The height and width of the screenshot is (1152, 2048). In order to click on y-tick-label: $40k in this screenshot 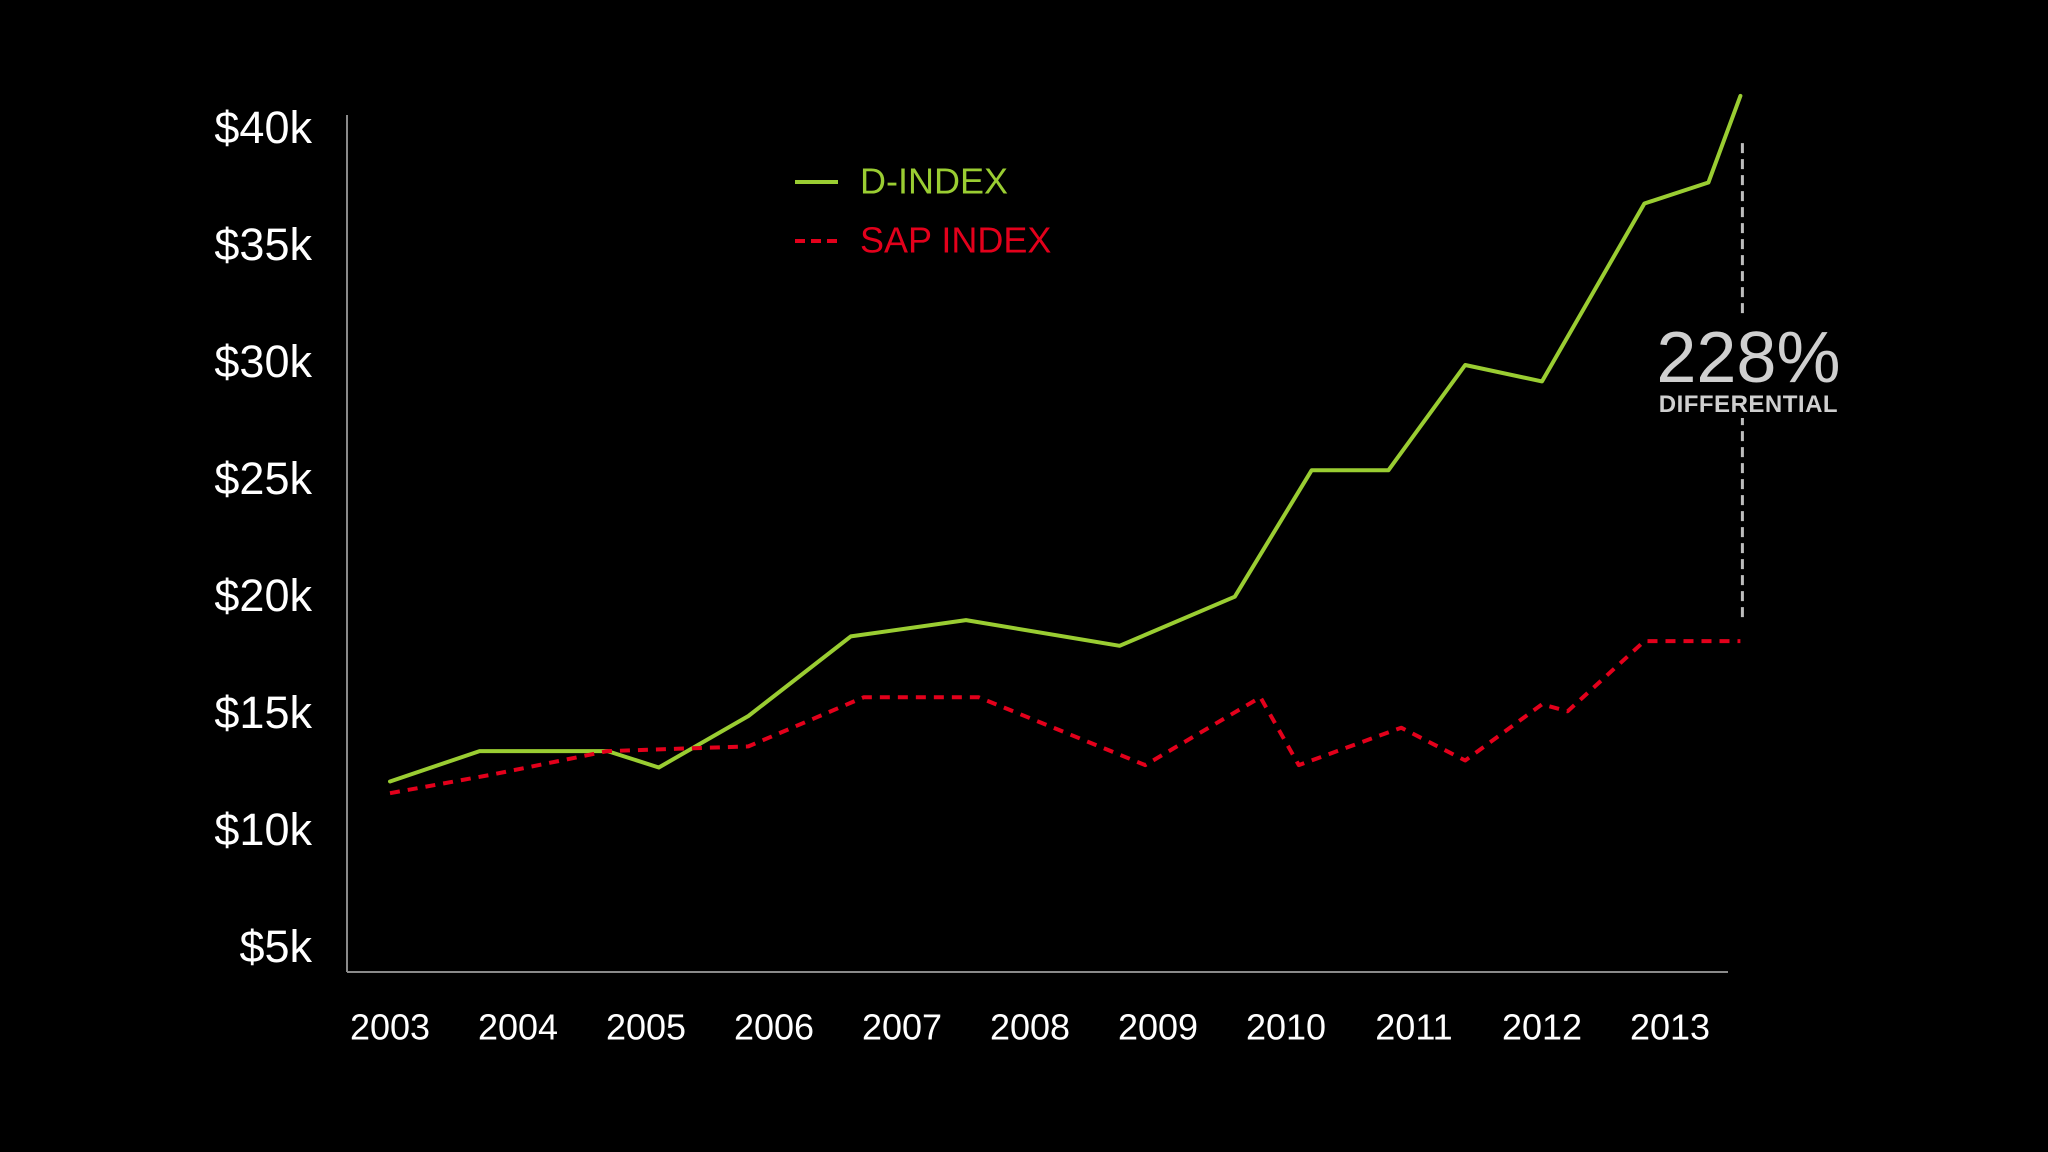, I will do `click(263, 127)`.